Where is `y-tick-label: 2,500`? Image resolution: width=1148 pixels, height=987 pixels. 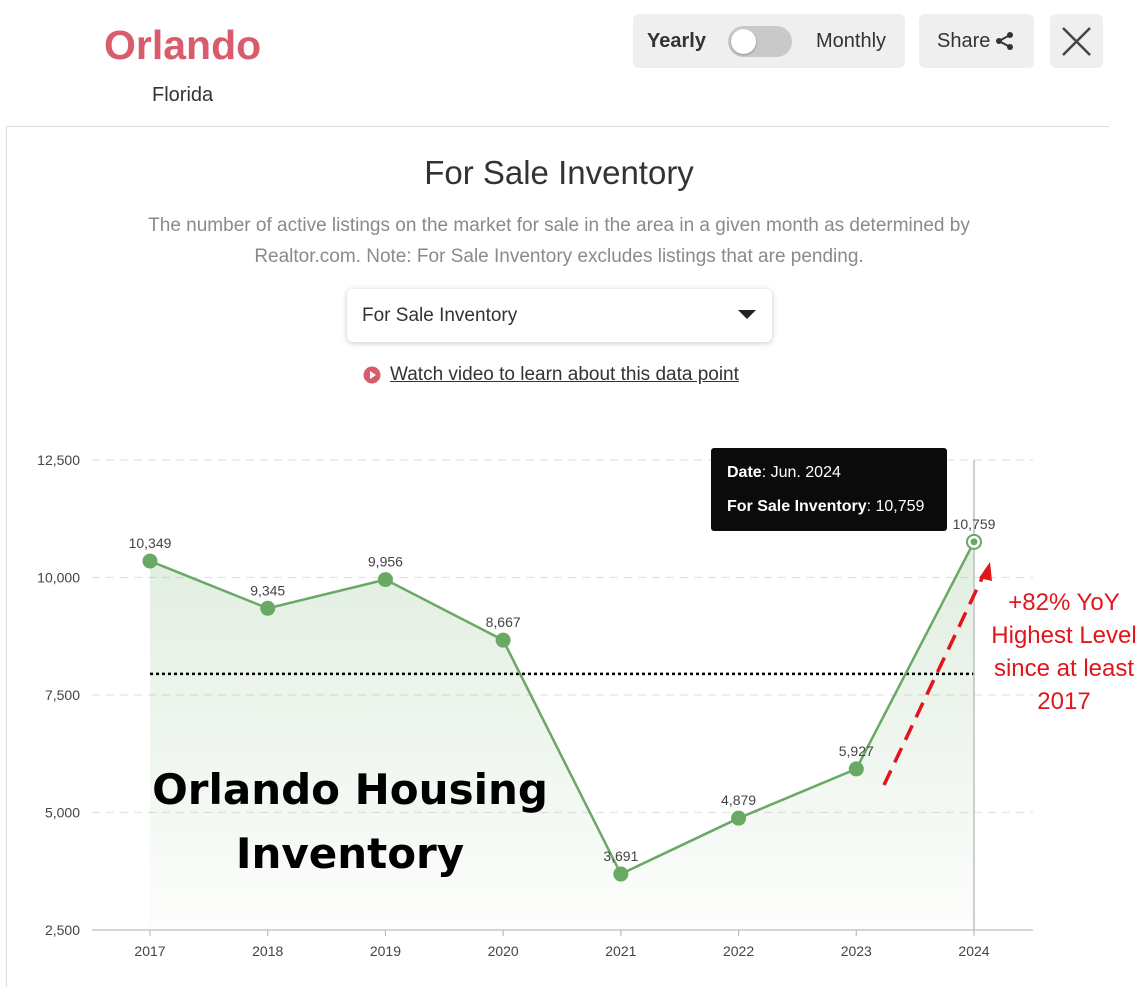 y-tick-label: 2,500 is located at coordinates (62, 930).